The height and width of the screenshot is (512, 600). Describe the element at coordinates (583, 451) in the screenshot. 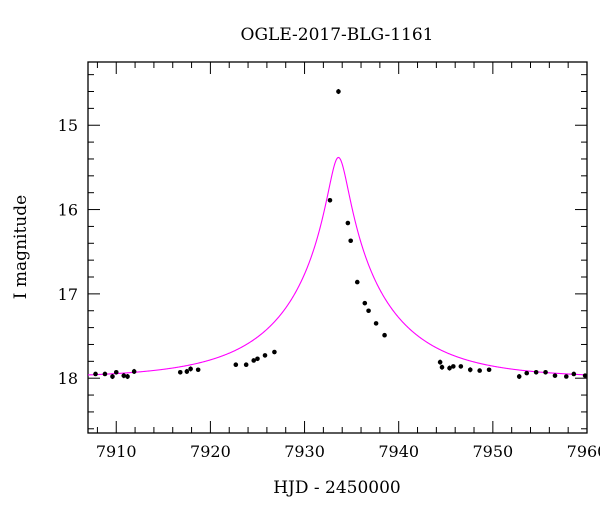

I see `x-tick-label: 7960` at that location.